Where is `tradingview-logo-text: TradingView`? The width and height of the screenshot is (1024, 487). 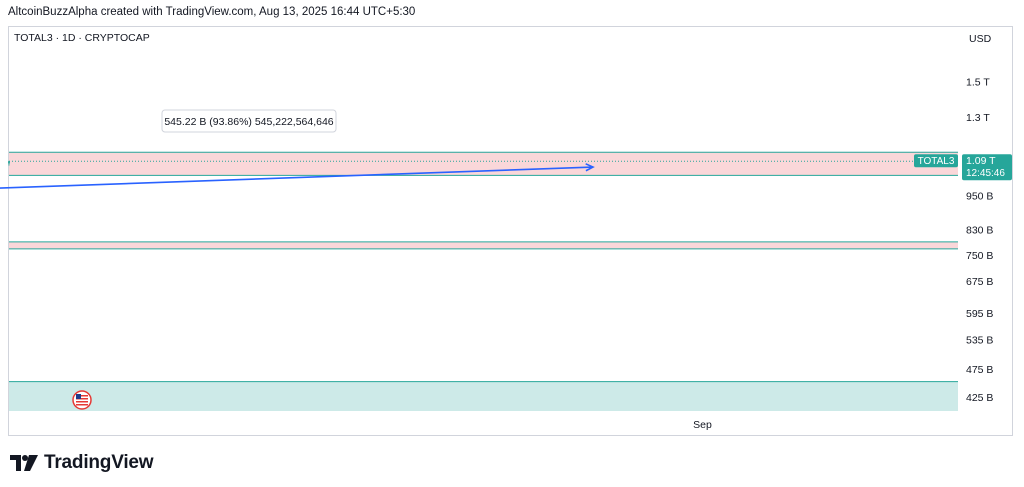 tradingview-logo-text: TradingView is located at coordinates (99, 462).